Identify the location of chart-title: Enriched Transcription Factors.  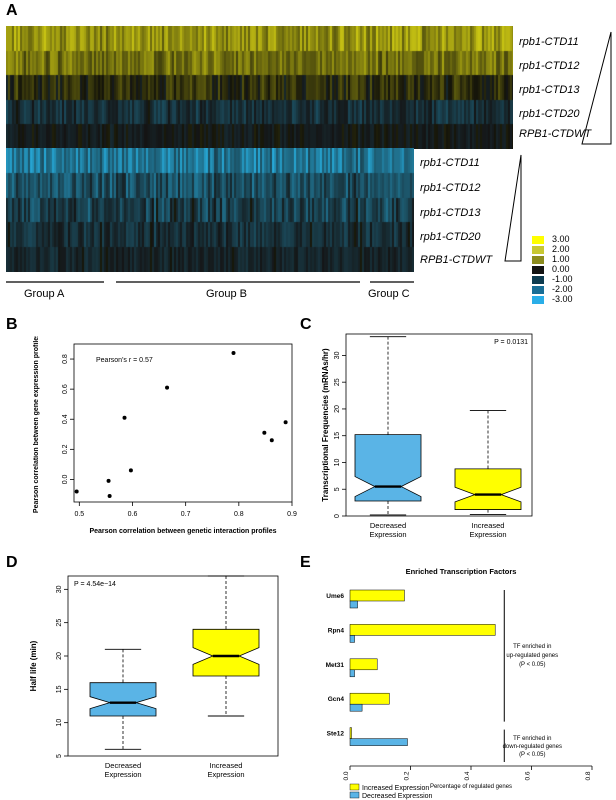
(461, 571).